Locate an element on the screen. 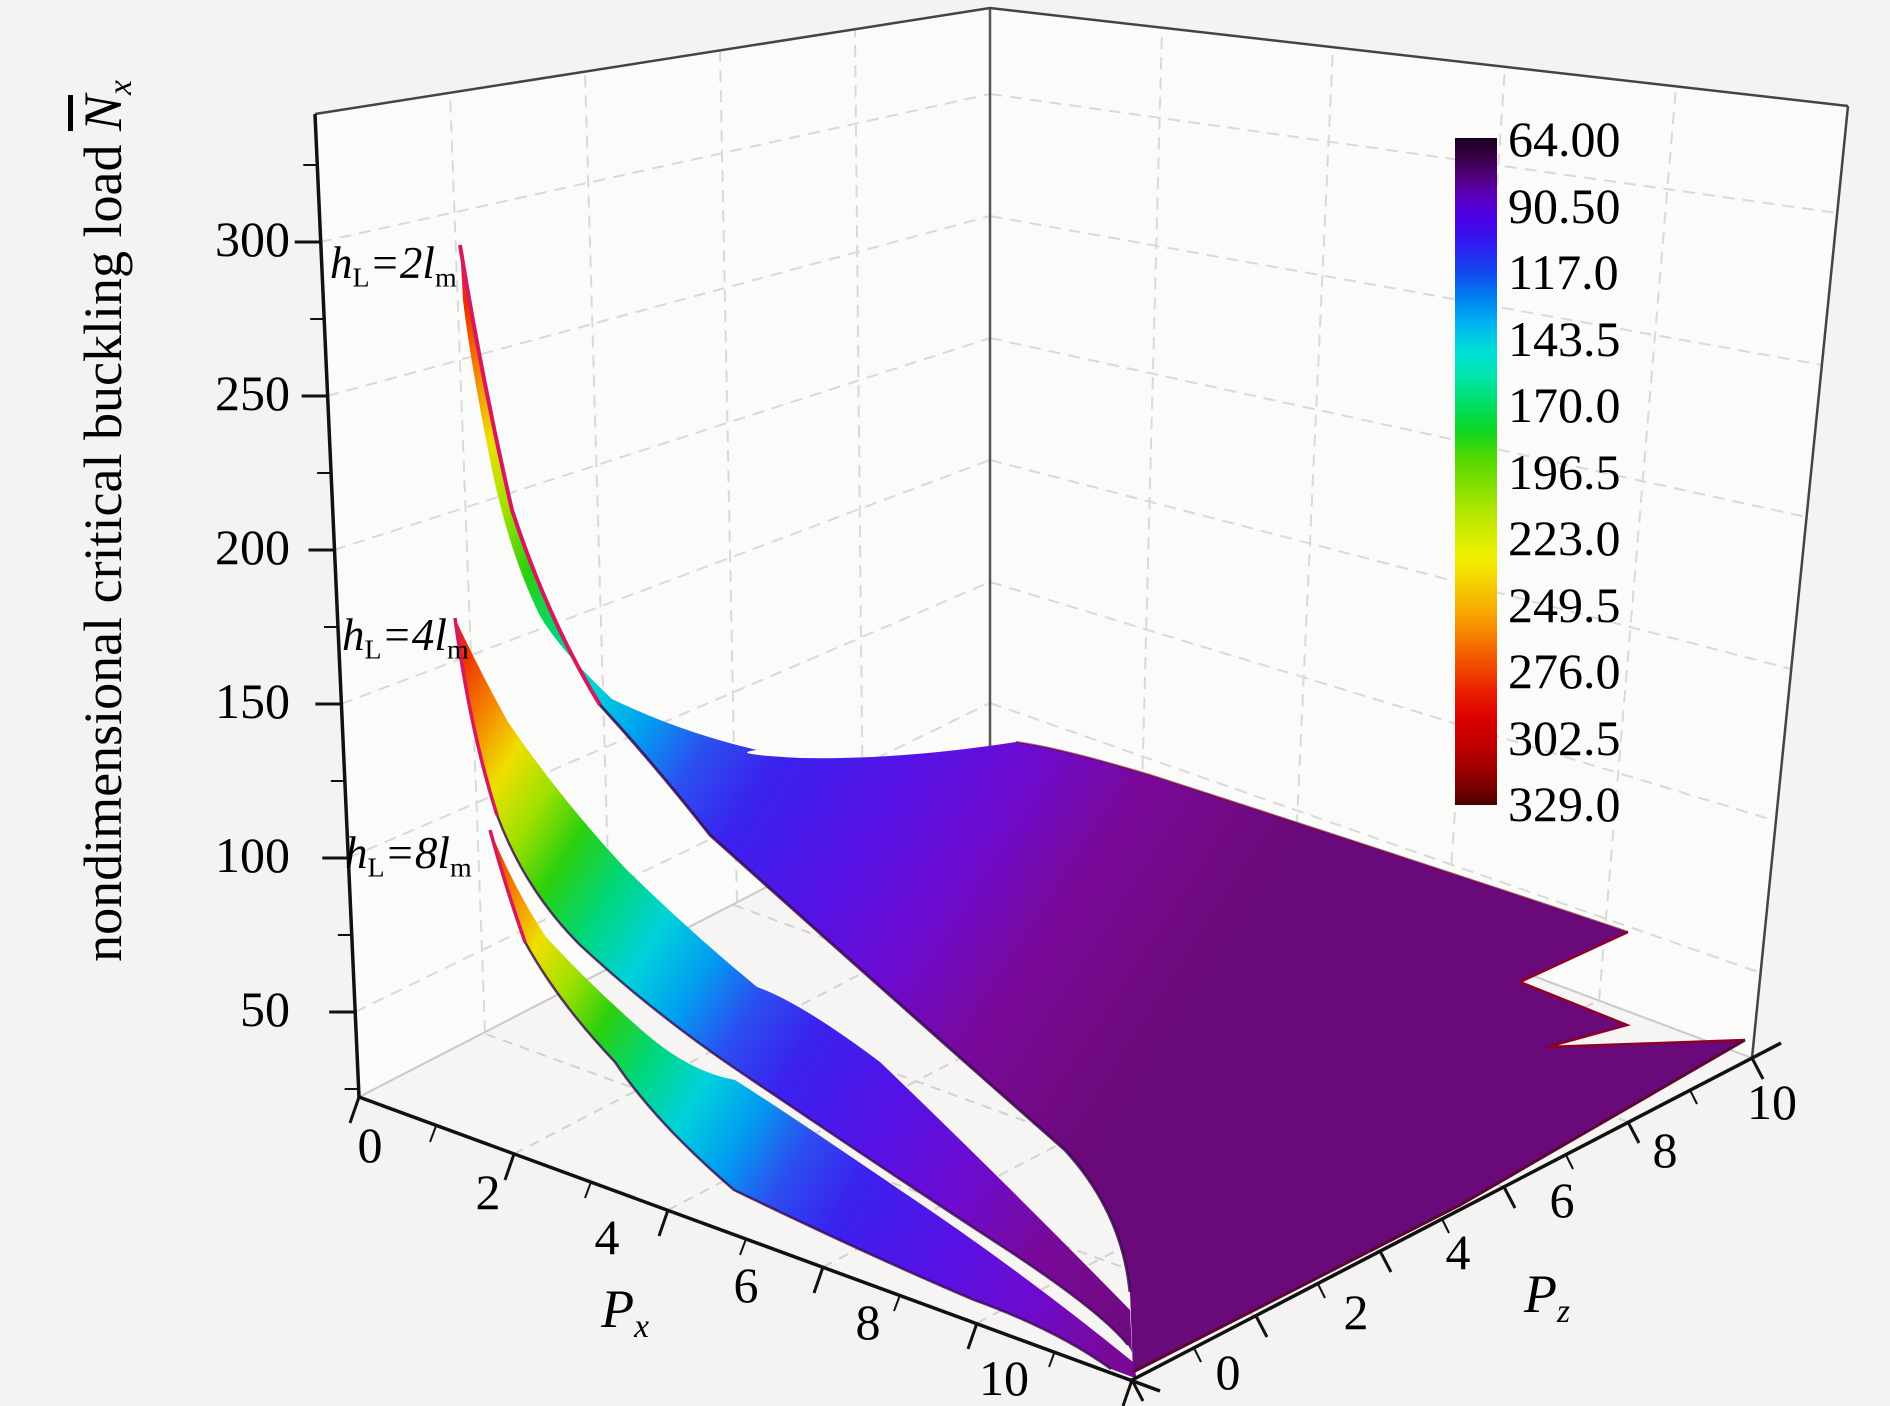 This screenshot has width=1890, height=1406. surface-8lm is located at coordinates (813, 1105).